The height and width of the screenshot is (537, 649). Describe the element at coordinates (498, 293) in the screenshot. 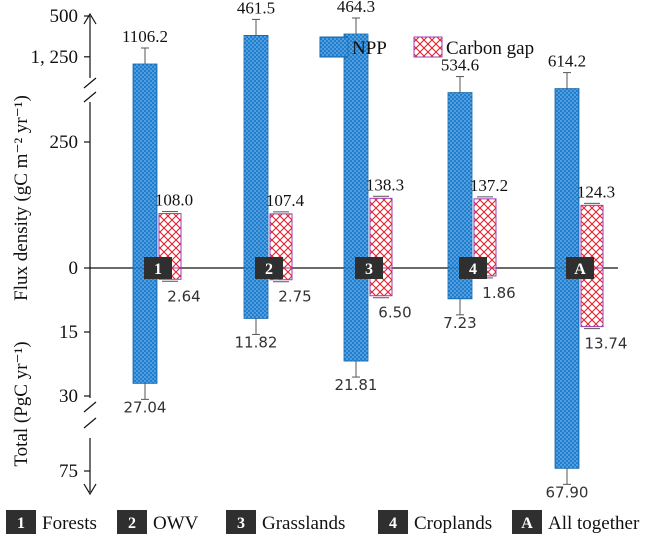

I see `value-label-carbon-gap-total: 1.86` at that location.